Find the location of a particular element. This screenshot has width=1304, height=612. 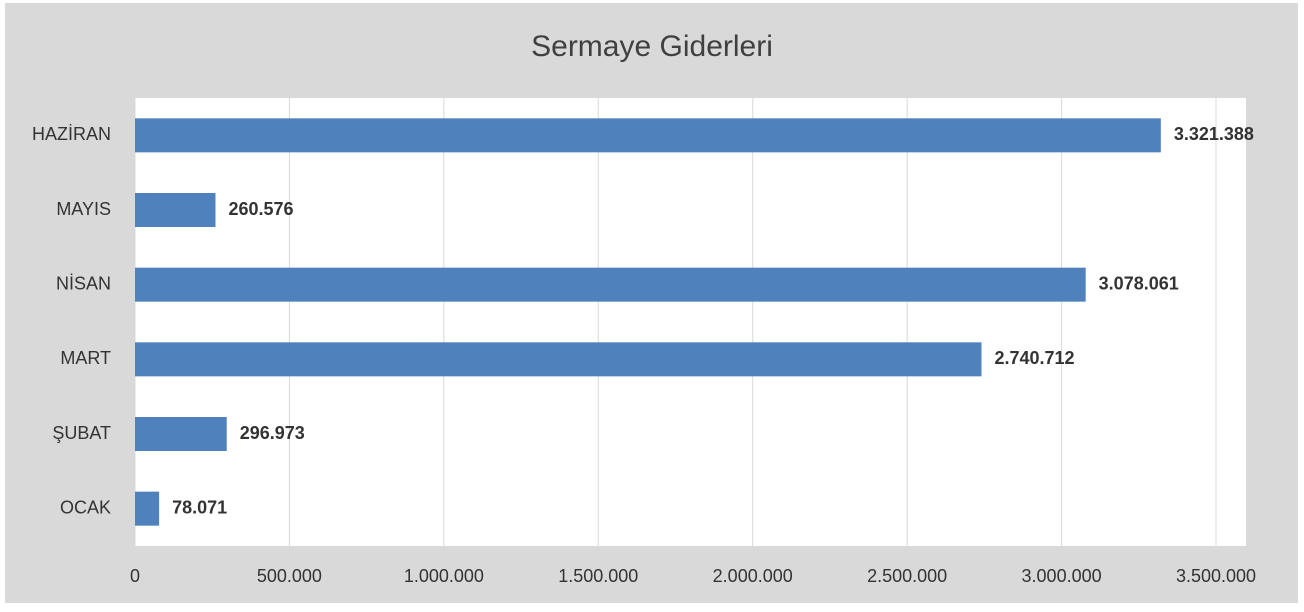

x-tick-label: 1.000.000 is located at coordinates (444, 576).